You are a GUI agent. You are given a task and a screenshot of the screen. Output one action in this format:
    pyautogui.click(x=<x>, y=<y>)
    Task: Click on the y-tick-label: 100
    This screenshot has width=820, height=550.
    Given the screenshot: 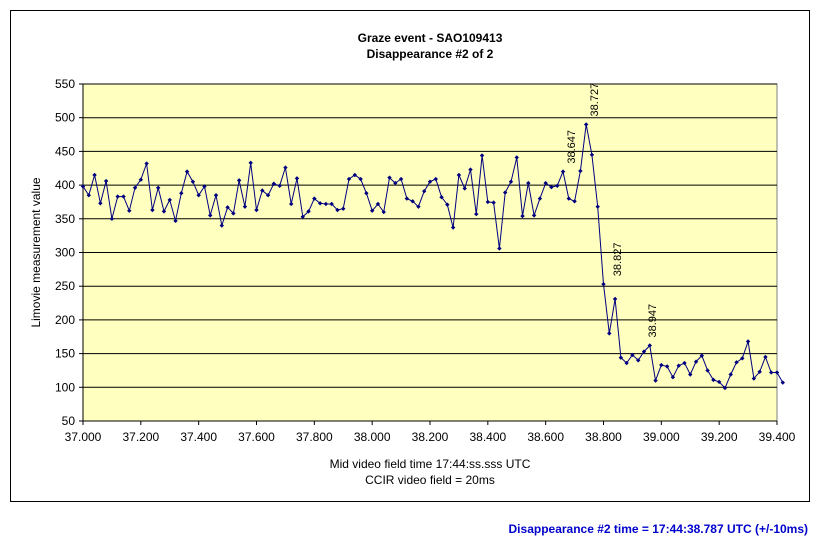 What is the action you would take?
    pyautogui.click(x=65, y=387)
    